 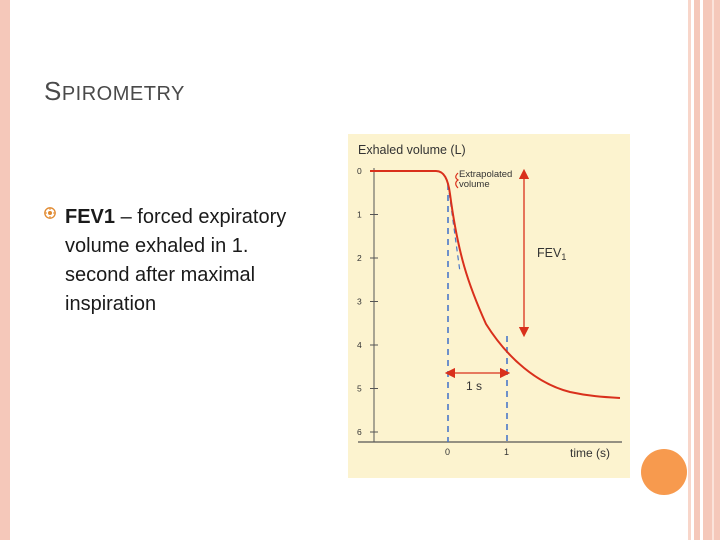 I want to click on slide-title: SPIROMETRY, so click(x=114, y=91).